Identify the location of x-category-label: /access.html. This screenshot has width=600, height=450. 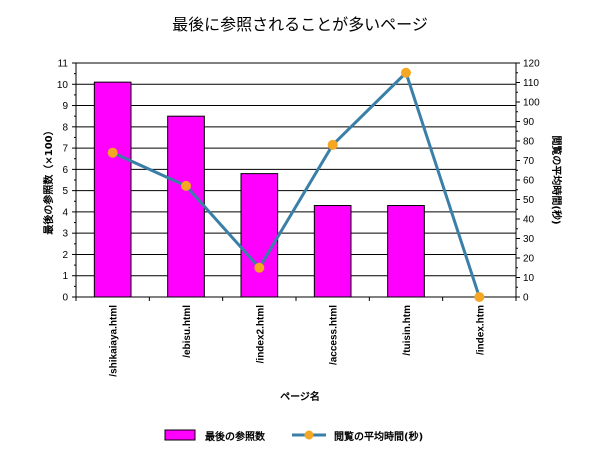
(334, 335).